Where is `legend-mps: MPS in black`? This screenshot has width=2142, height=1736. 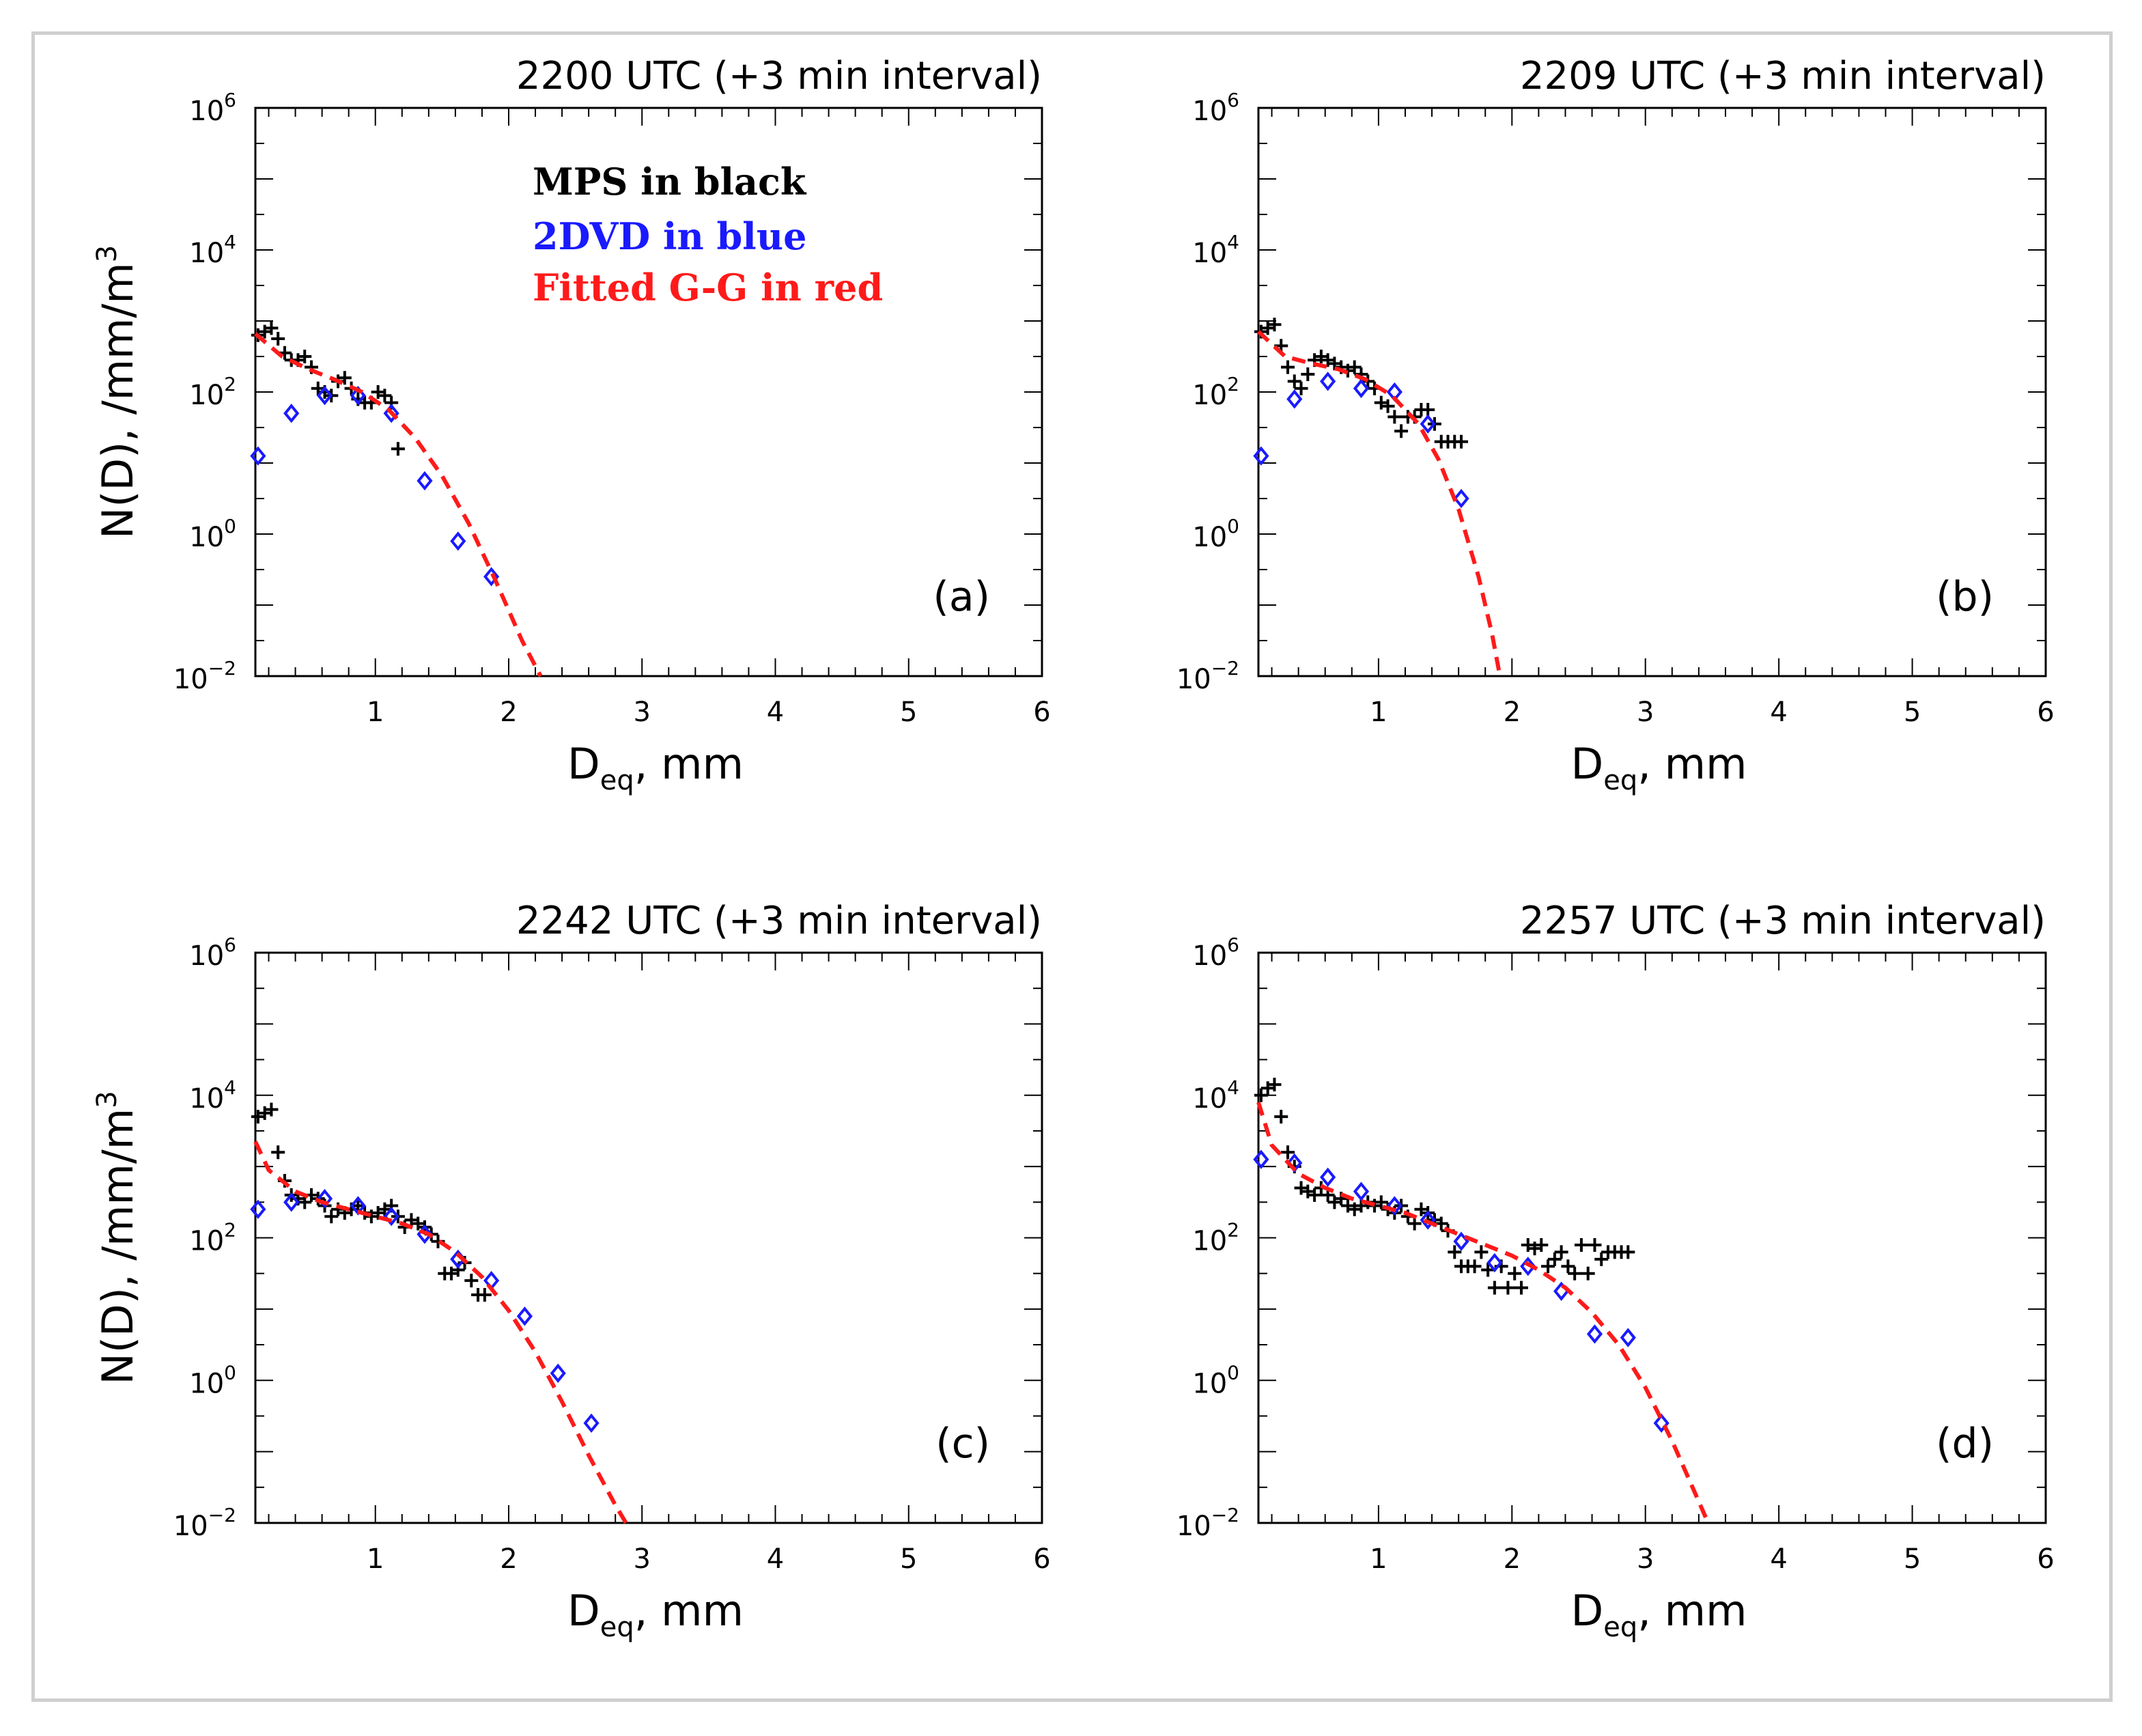
legend-mps: MPS in black is located at coordinates (670, 182).